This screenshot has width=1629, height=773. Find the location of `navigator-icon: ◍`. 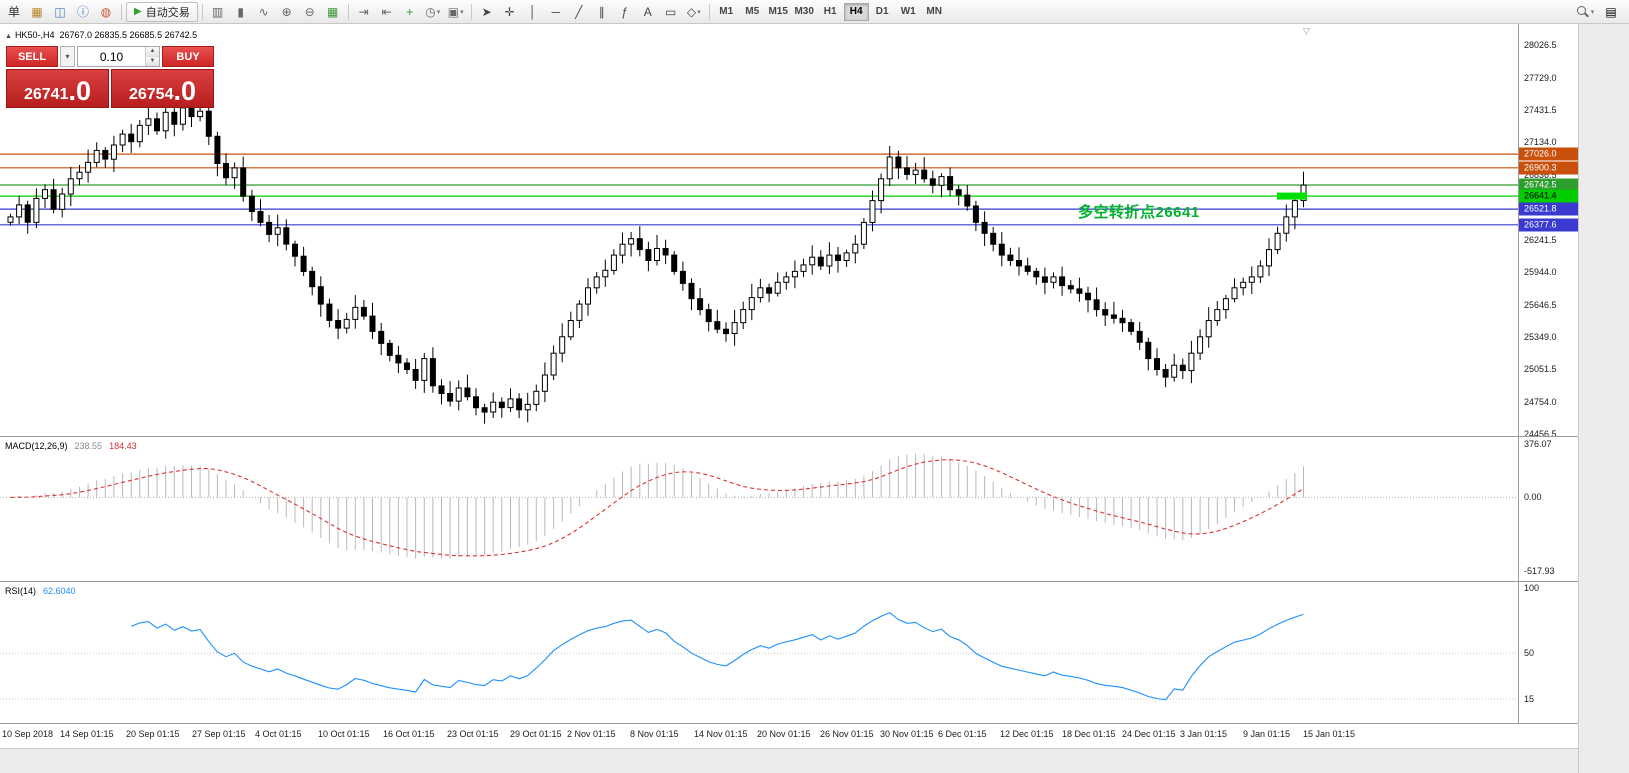

navigator-icon: ◍ is located at coordinates (106, 11).